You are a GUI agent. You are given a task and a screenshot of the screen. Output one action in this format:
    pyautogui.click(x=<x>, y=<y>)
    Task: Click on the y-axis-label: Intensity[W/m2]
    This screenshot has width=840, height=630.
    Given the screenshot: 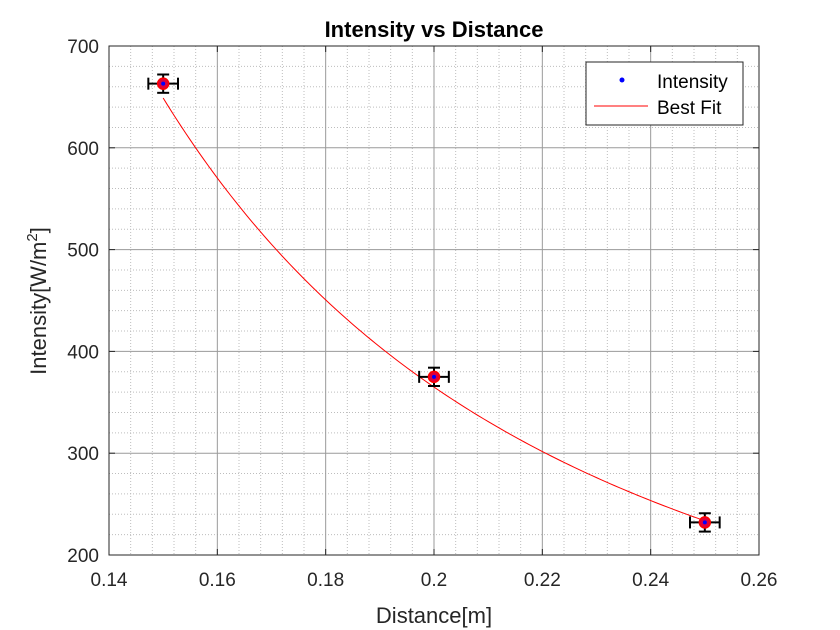 What is the action you would take?
    pyautogui.click(x=37, y=301)
    